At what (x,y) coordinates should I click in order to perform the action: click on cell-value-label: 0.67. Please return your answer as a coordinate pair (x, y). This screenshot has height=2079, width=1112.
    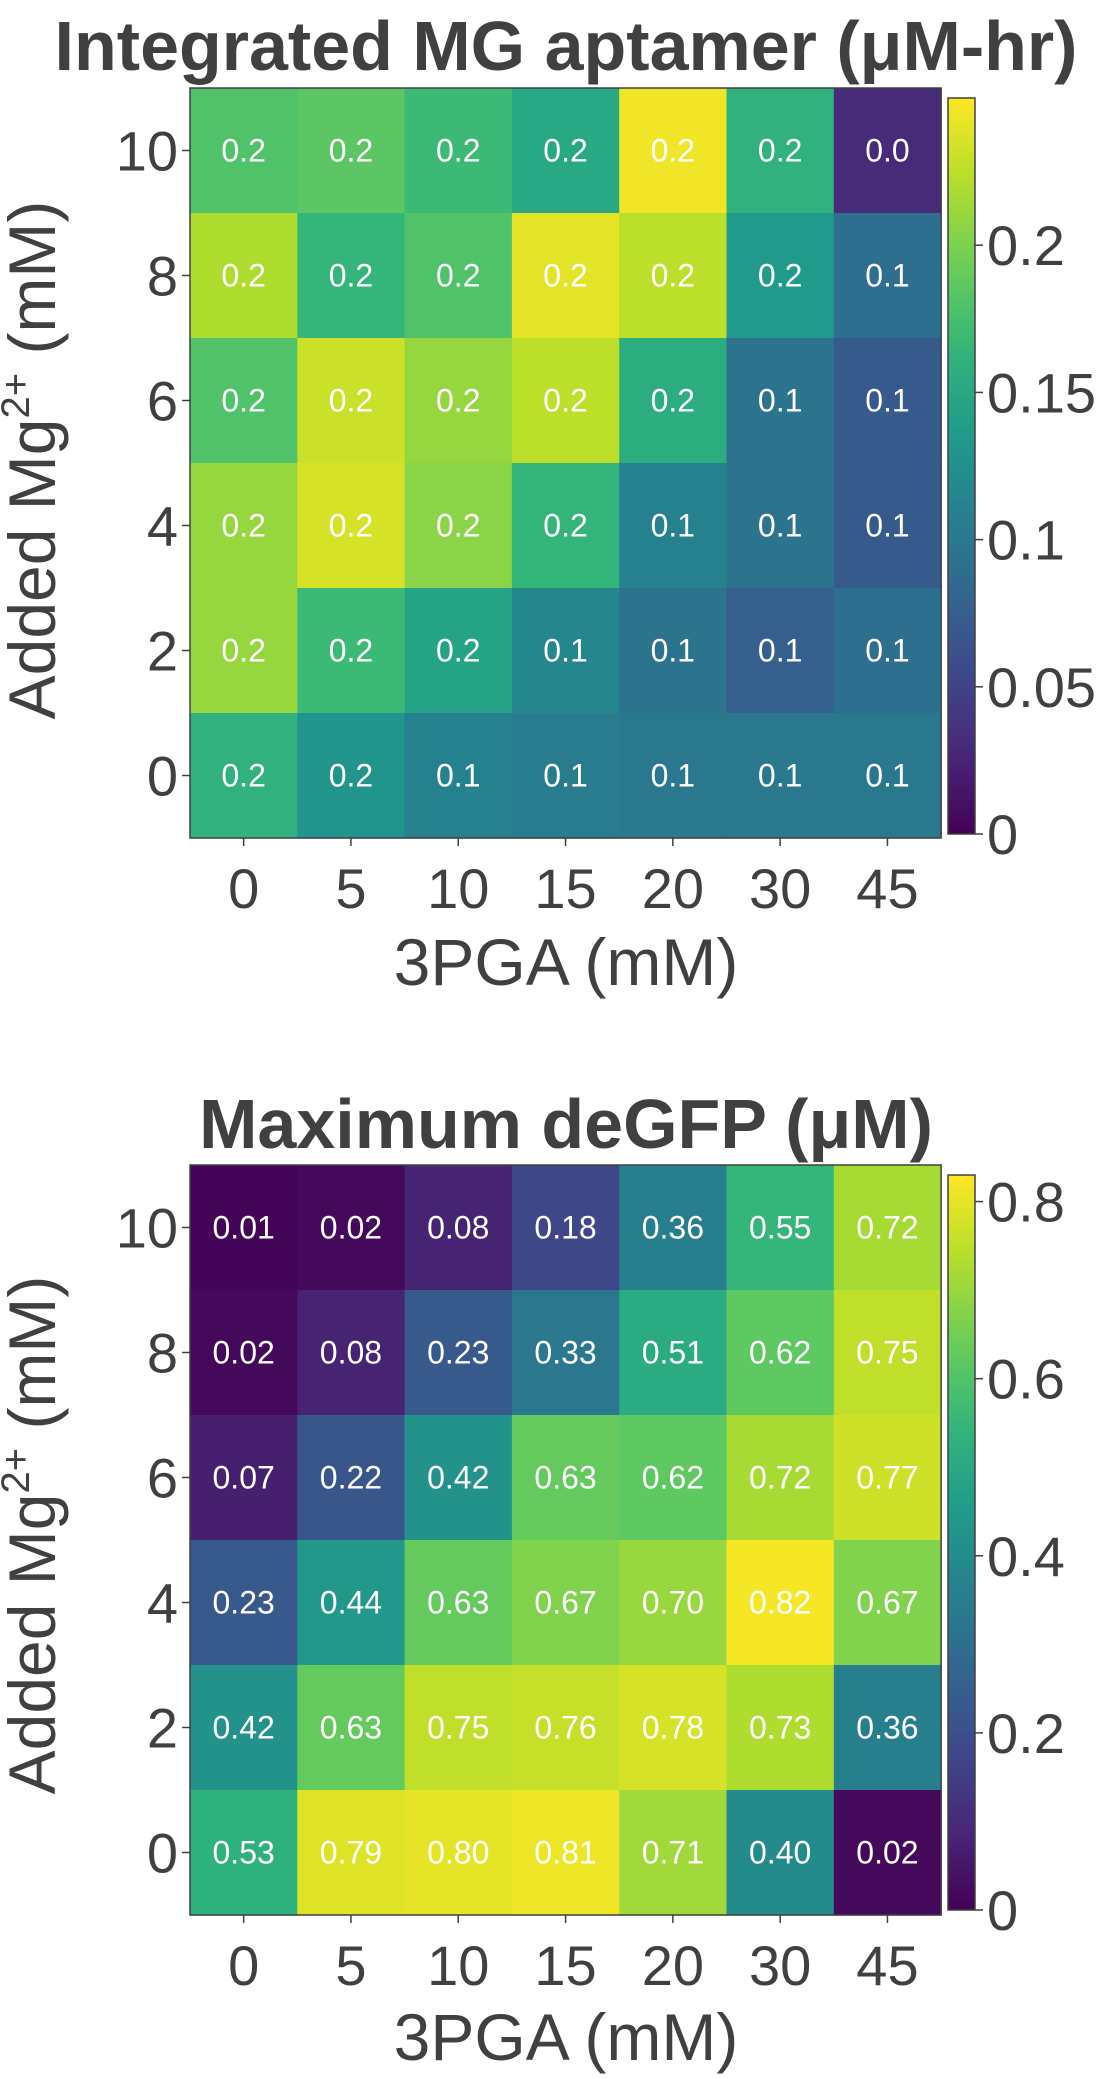
    Looking at the image, I should click on (565, 1603).